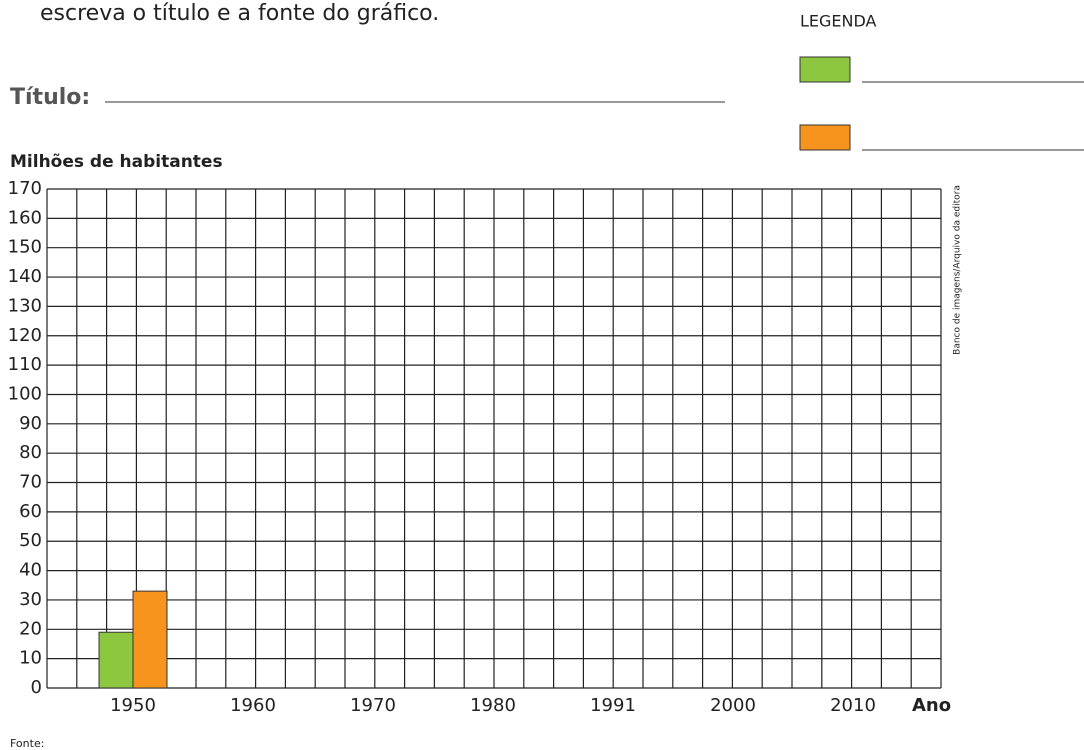  I want to click on source-label: Fonte:, so click(27, 743).